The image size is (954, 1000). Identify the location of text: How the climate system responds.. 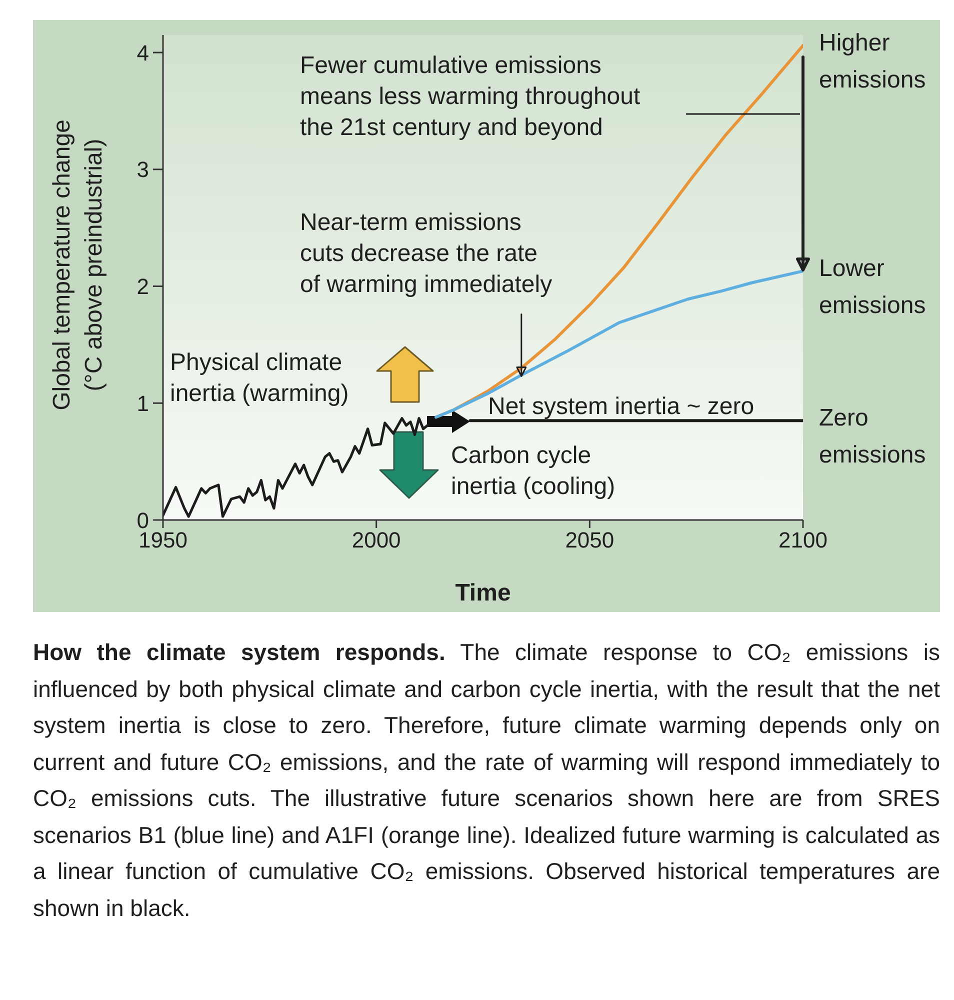
(239, 652).